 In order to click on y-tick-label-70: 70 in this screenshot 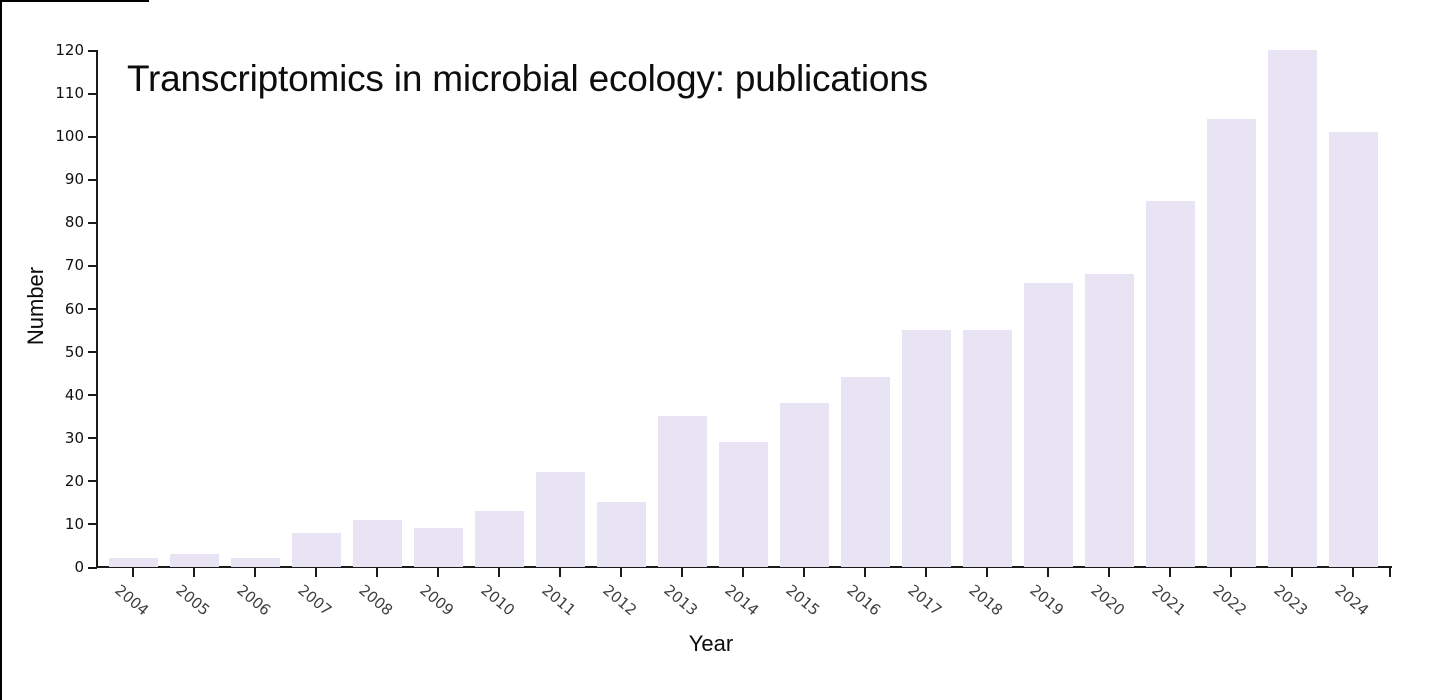, I will do `click(74, 265)`.